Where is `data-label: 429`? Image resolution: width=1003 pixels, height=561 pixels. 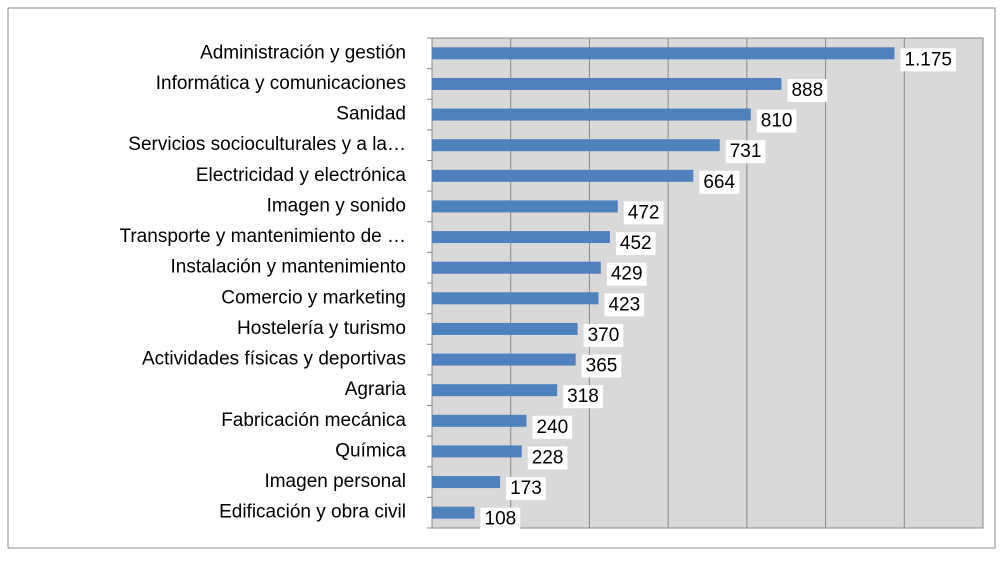
data-label: 429 is located at coordinates (627, 274).